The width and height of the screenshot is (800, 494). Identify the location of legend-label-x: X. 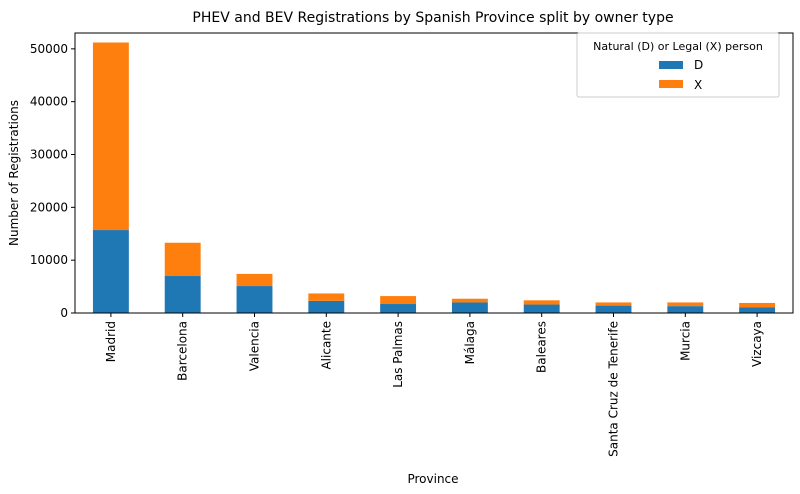
(698, 85).